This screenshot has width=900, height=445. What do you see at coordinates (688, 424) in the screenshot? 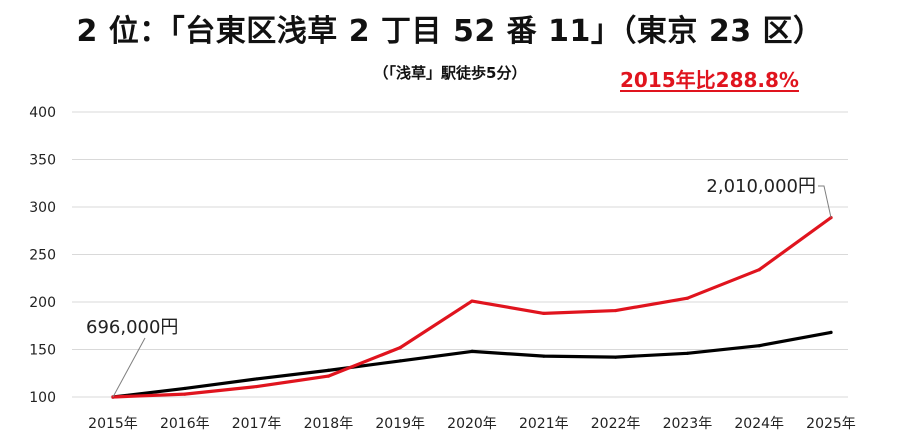
I see `x-tick-label: 2023年` at bounding box center [688, 424].